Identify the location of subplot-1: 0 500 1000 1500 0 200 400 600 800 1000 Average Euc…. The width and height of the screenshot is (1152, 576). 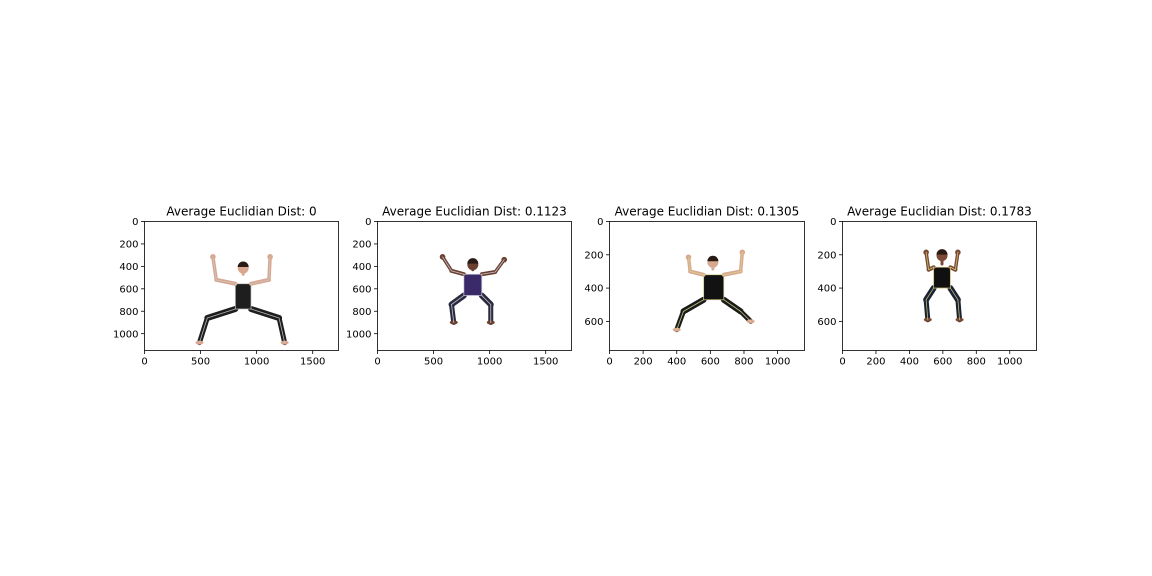
(226, 286).